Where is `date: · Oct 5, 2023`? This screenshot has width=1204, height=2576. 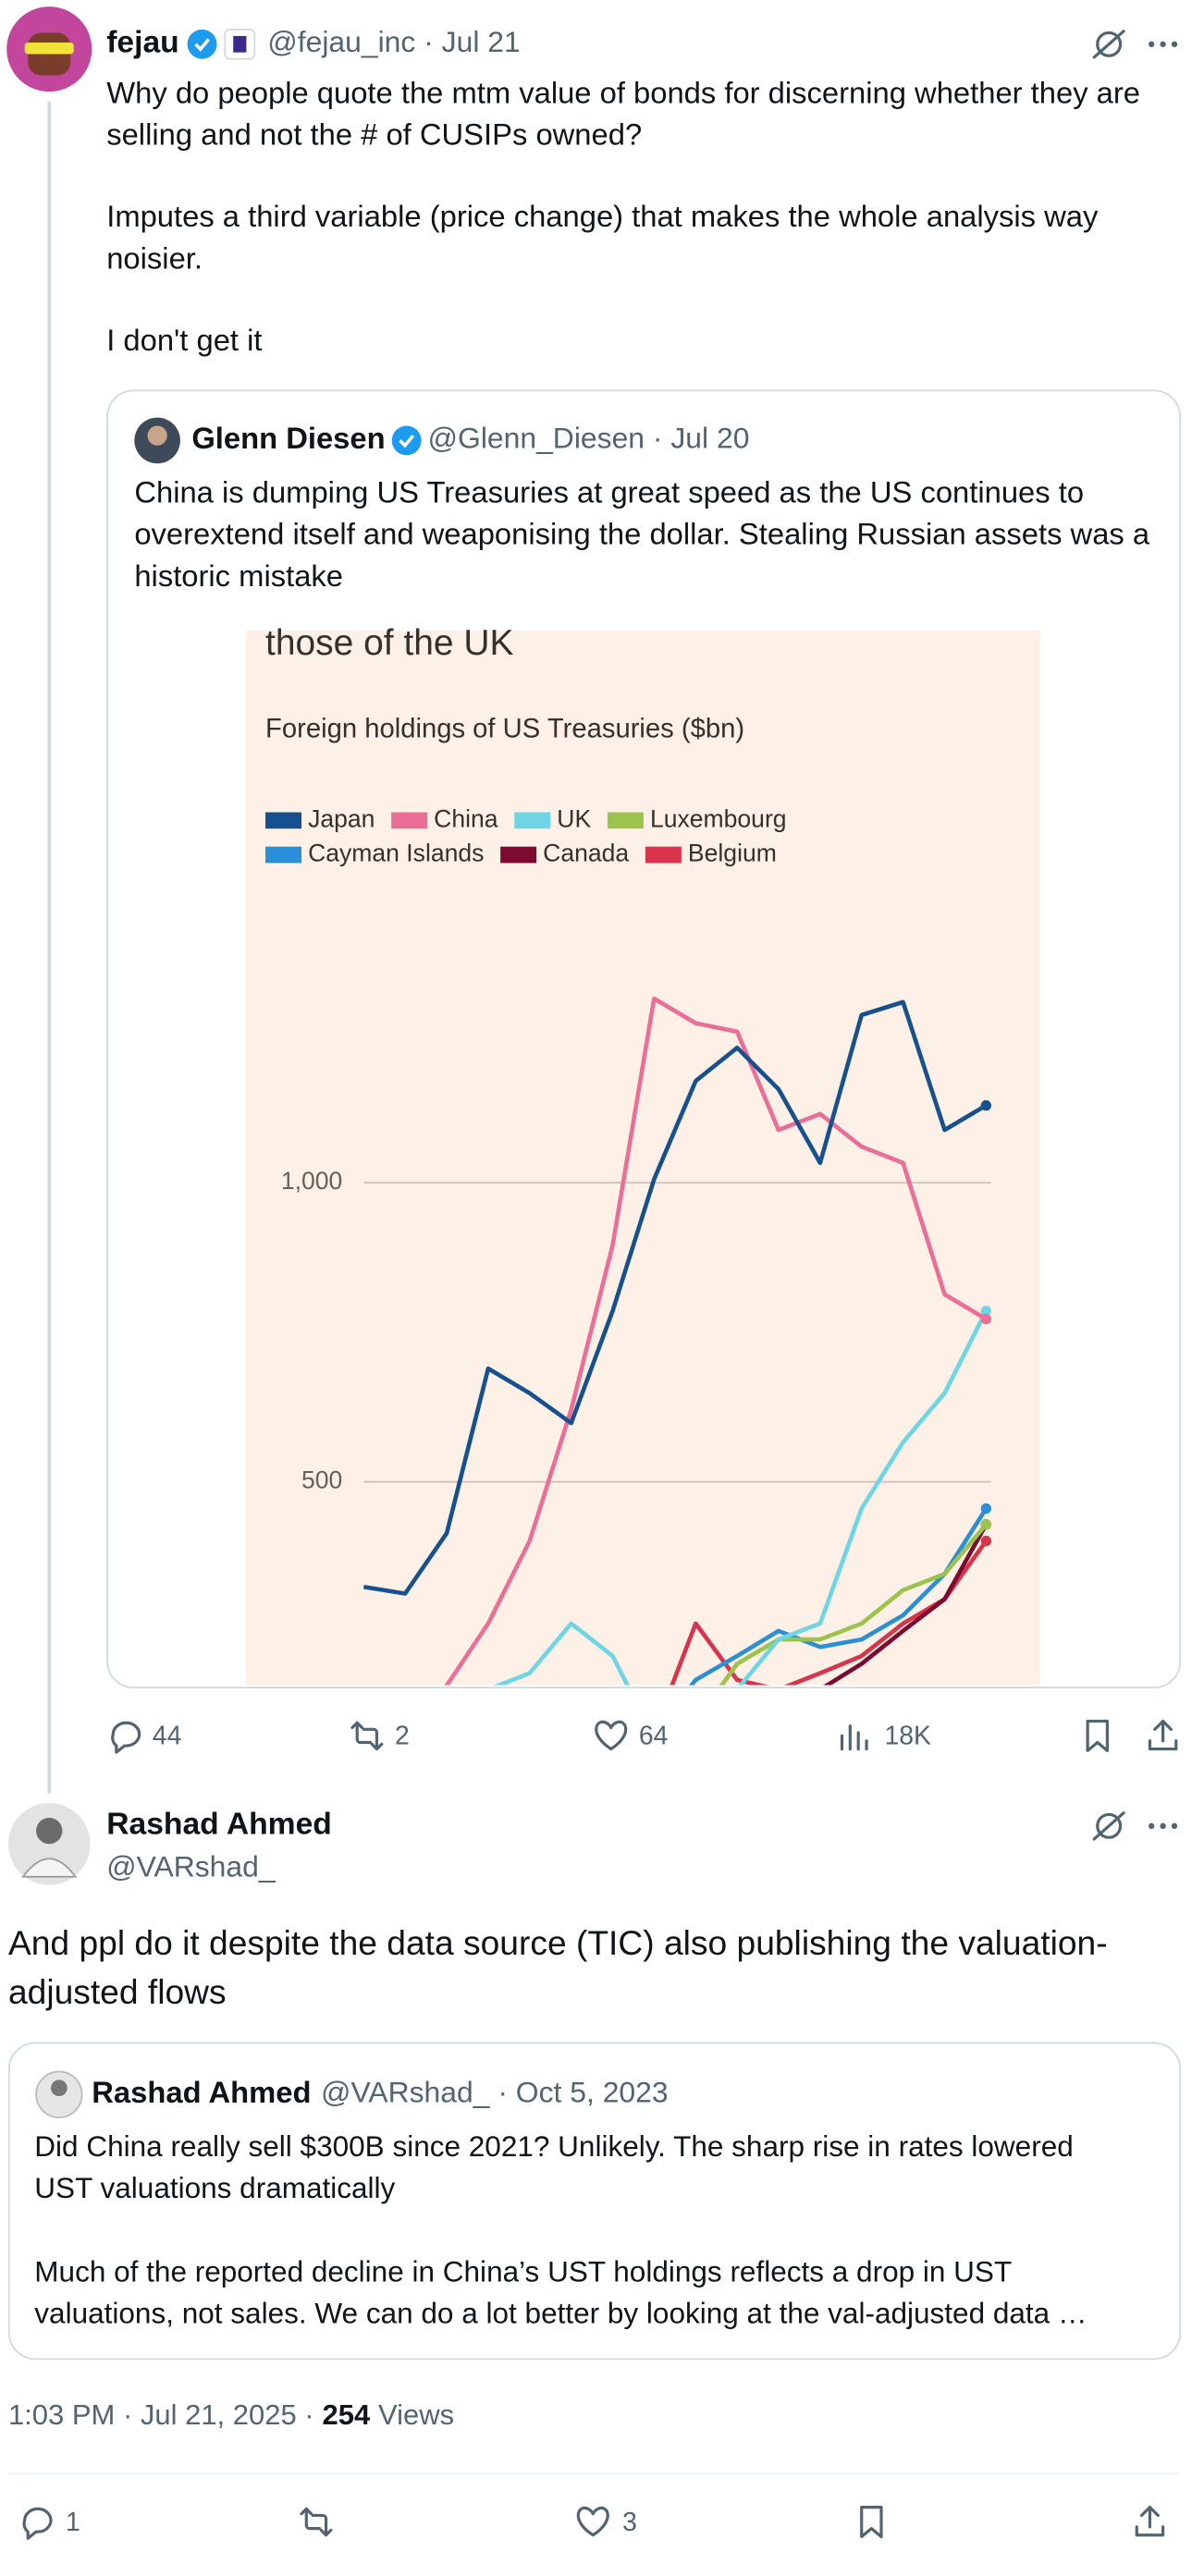
date: · Oct 5, 2023 is located at coordinates (583, 2092).